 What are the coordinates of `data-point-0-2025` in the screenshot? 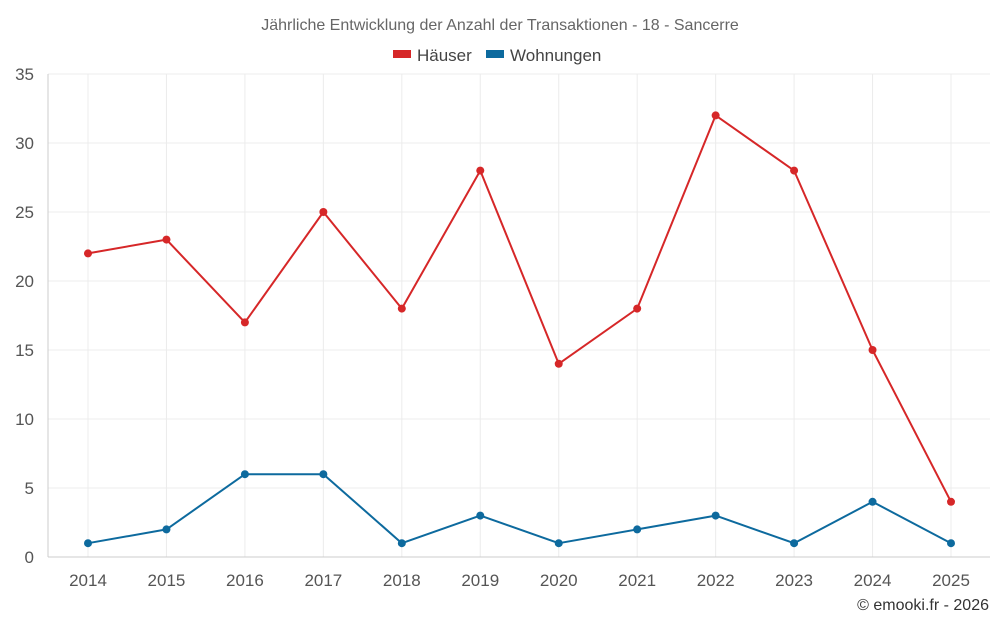 It's located at (951, 501).